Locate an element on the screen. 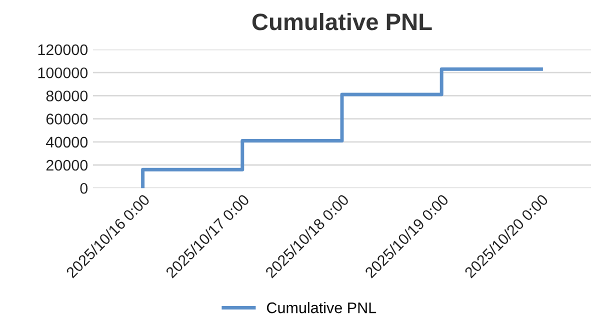 The height and width of the screenshot is (330, 600). y-tick-label: 0 is located at coordinates (84, 188).